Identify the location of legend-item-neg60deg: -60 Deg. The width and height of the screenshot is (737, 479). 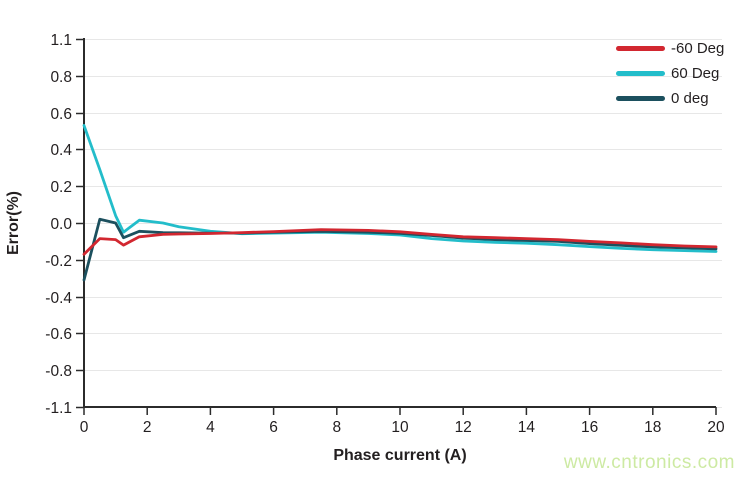
(675, 48).